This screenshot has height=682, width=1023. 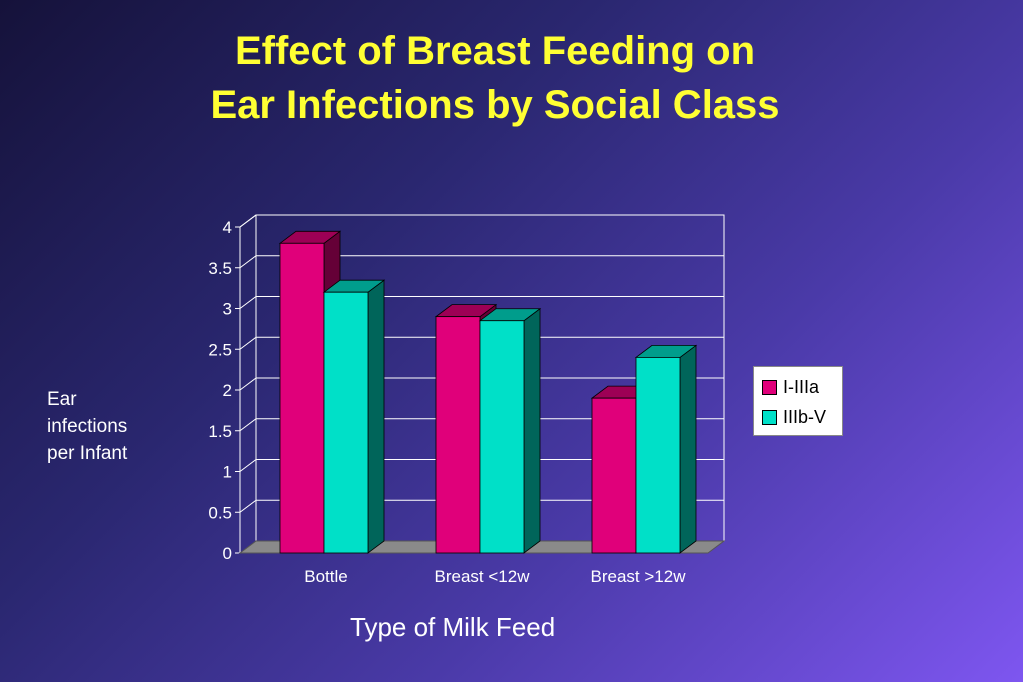 What do you see at coordinates (453, 627) in the screenshot?
I see `x-axis-label: Type of Milk Feed` at bounding box center [453, 627].